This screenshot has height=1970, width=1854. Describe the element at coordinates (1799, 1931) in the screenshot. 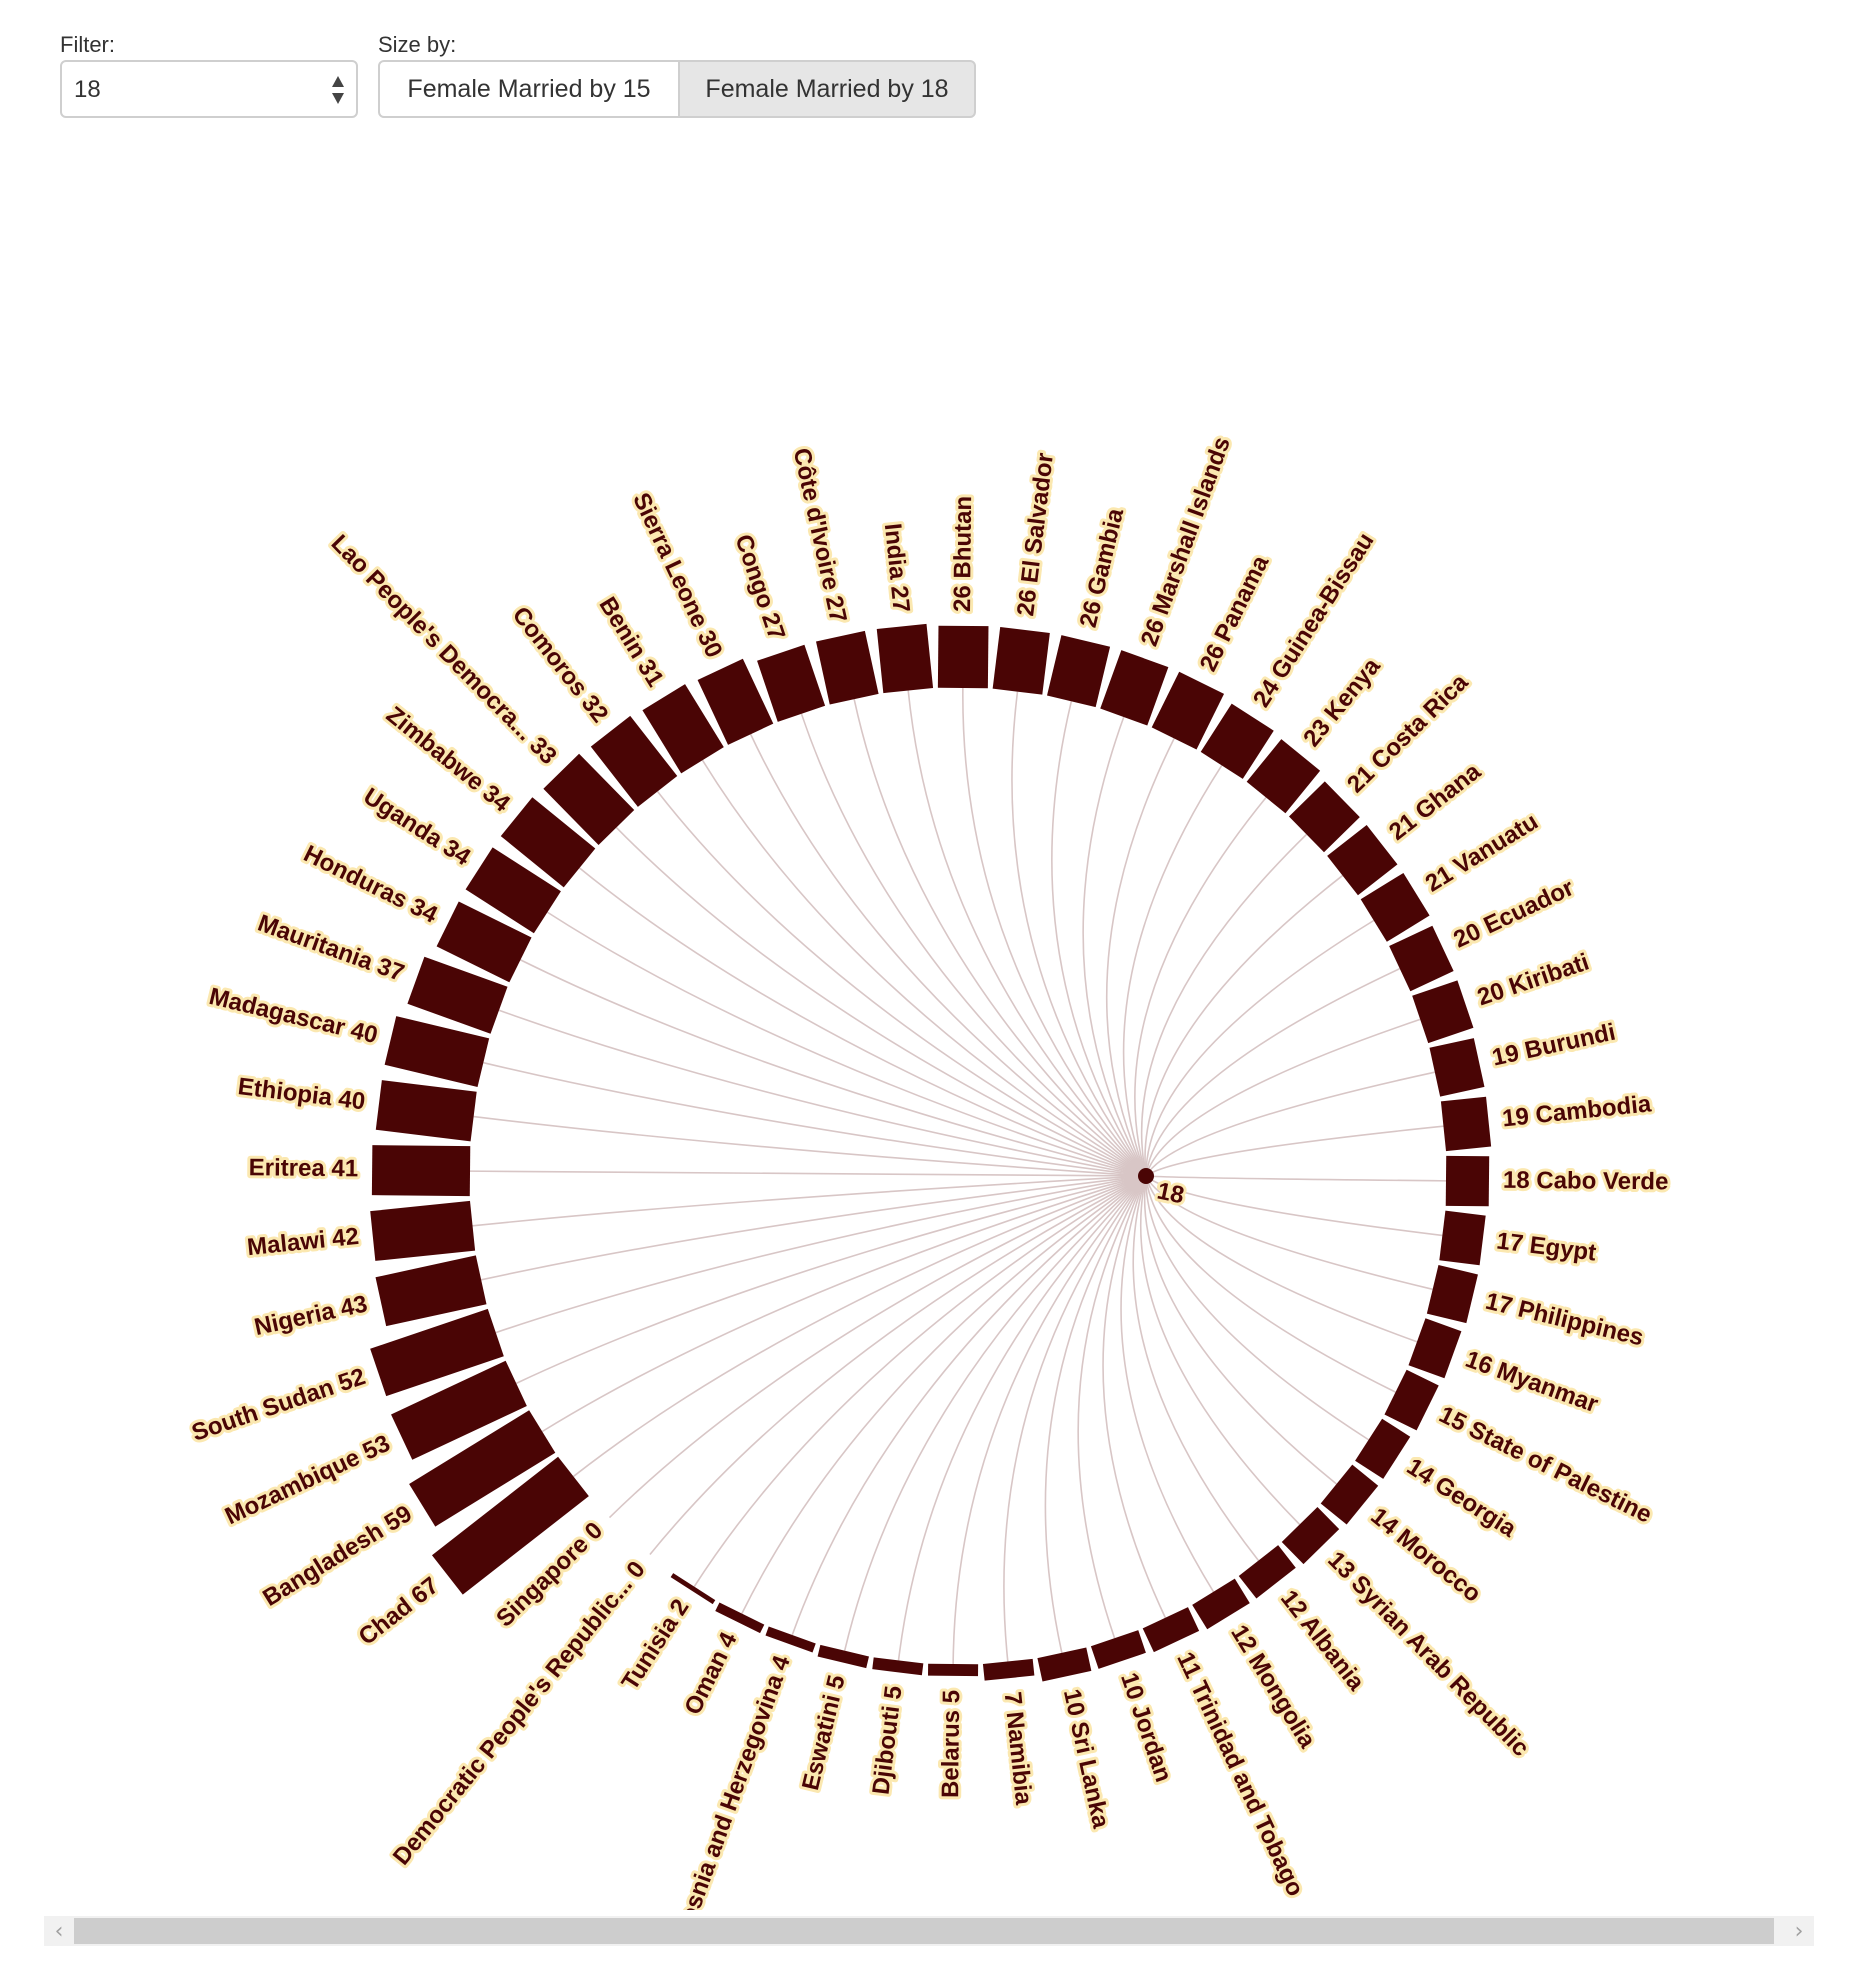

I see `chevron-right-icon: ›` at that location.